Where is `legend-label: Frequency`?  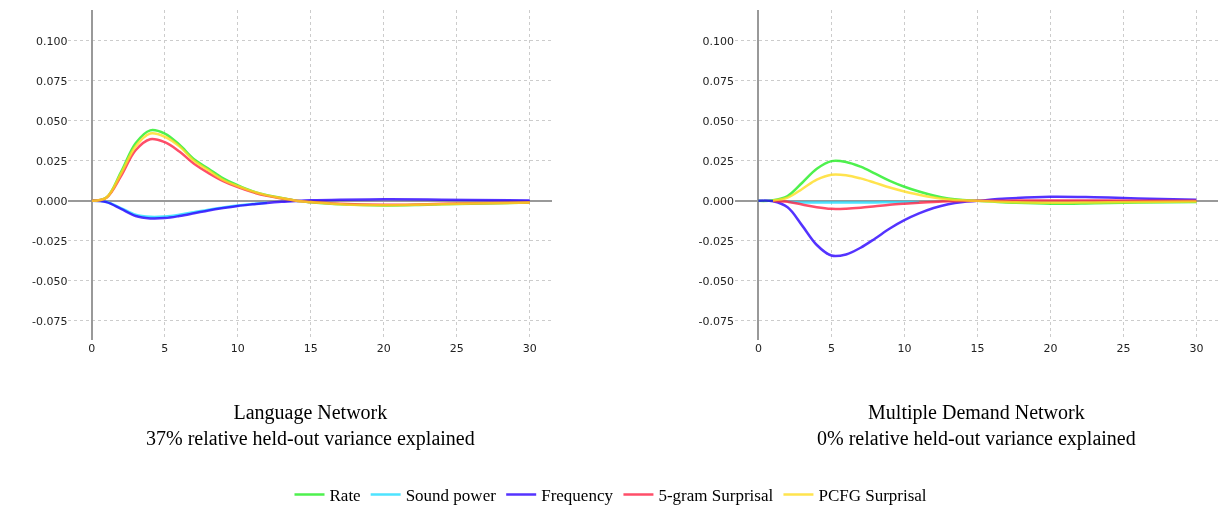
legend-label: Frequency is located at coordinates (577, 496).